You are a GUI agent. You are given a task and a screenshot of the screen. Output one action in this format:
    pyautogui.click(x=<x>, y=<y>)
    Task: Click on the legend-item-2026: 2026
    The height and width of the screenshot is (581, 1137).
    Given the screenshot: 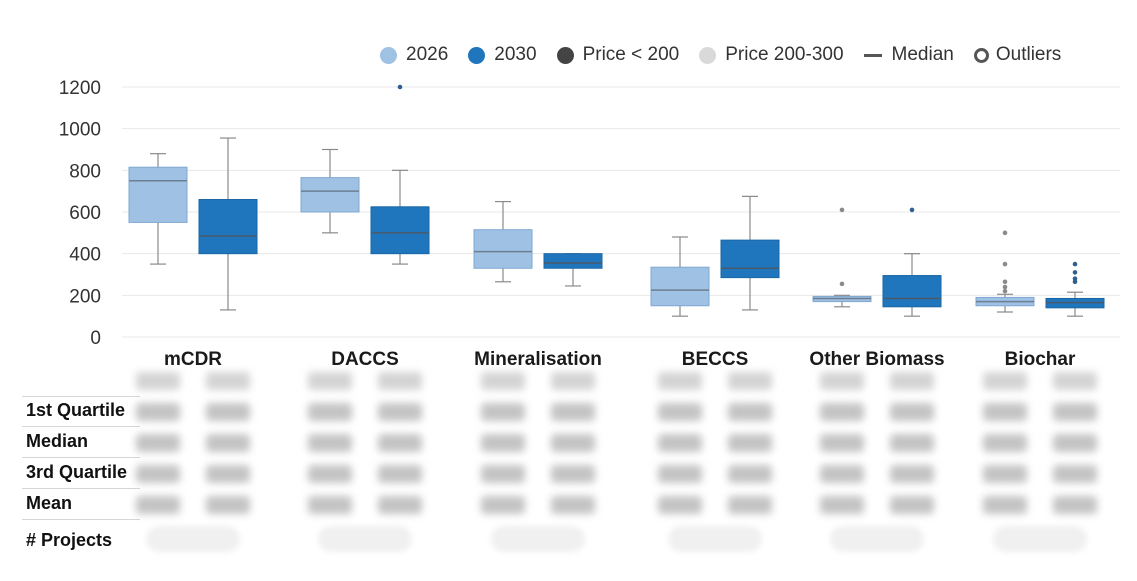 What is the action you would take?
    pyautogui.click(x=414, y=55)
    